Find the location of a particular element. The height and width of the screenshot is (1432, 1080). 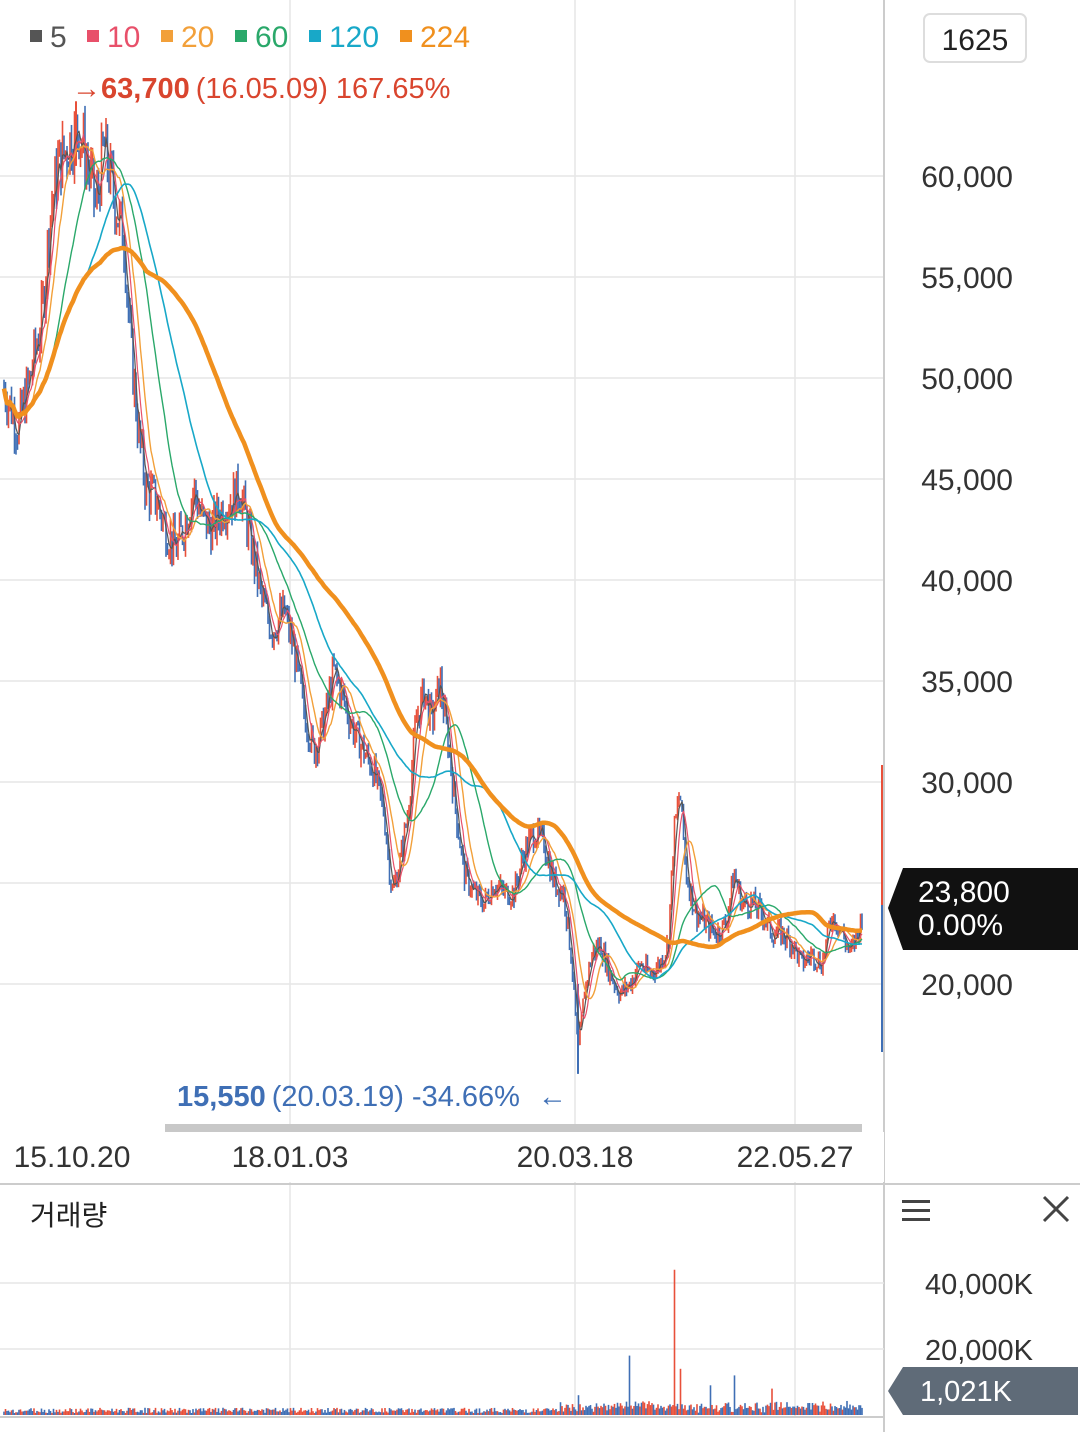

legend-label: 120 is located at coordinates (354, 37).